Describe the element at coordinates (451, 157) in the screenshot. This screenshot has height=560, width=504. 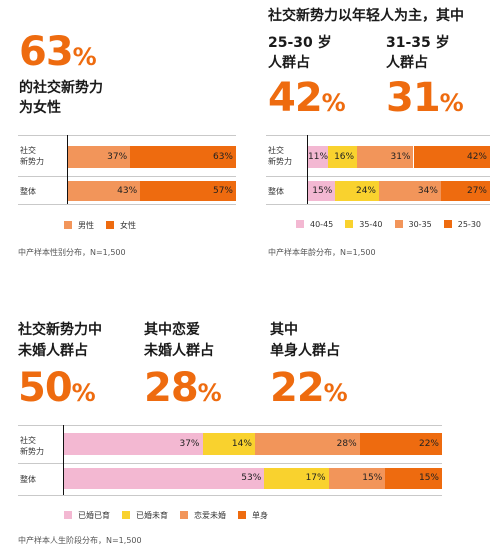
I see `bar-segment-social-4: 42%` at that location.